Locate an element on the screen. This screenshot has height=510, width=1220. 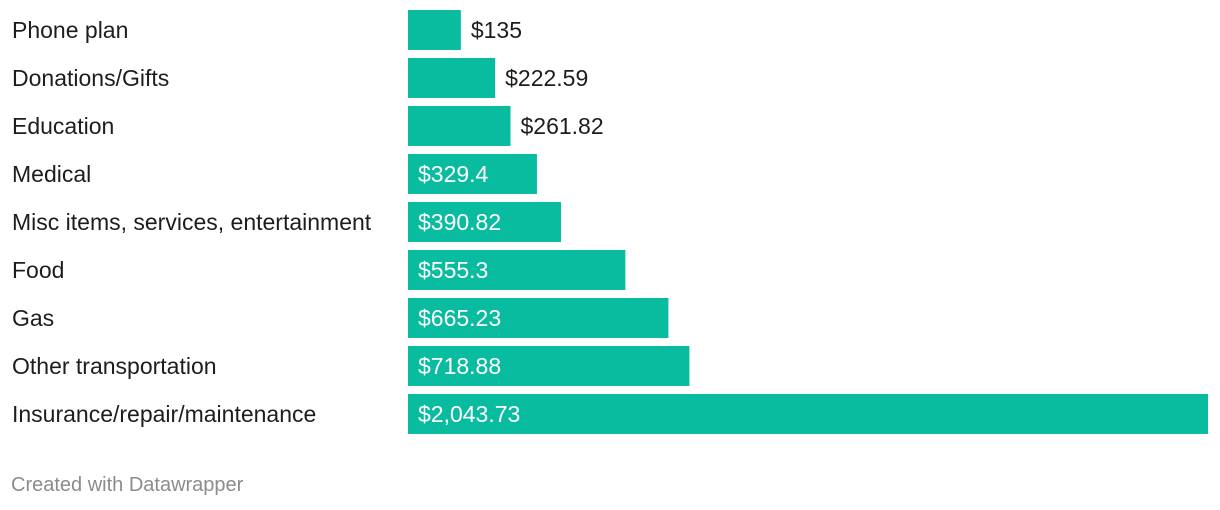
category-label-education: Education is located at coordinates (63, 126).